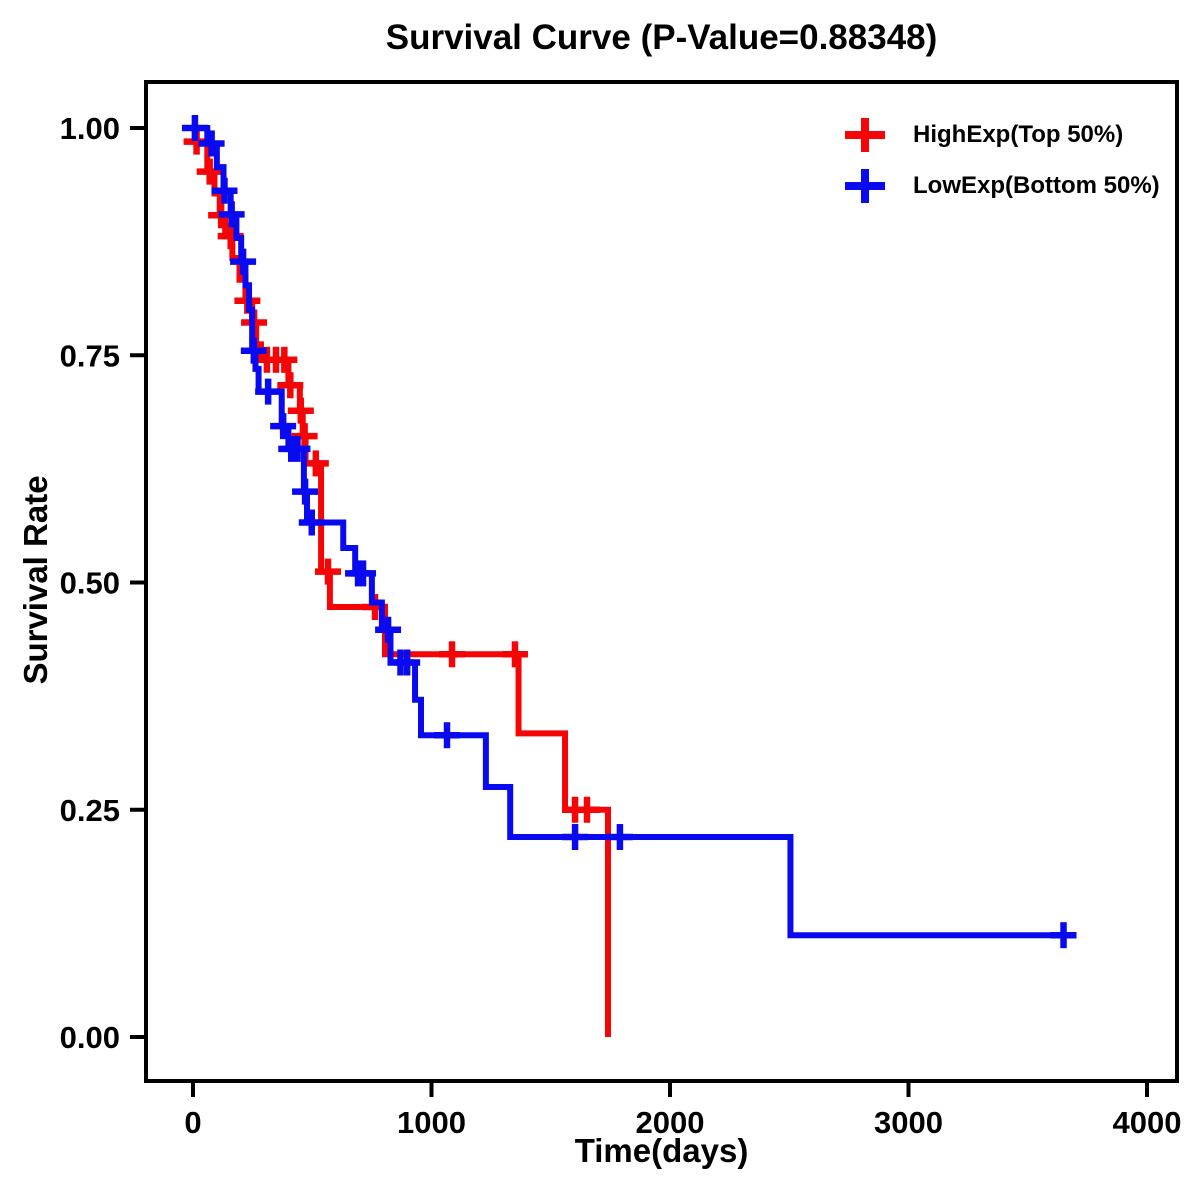 This screenshot has width=1200, height=1200. Describe the element at coordinates (1001, 160) in the screenshot. I see `legend: HighExp(Top 50%) LowExp(Bottom 50%)` at that location.